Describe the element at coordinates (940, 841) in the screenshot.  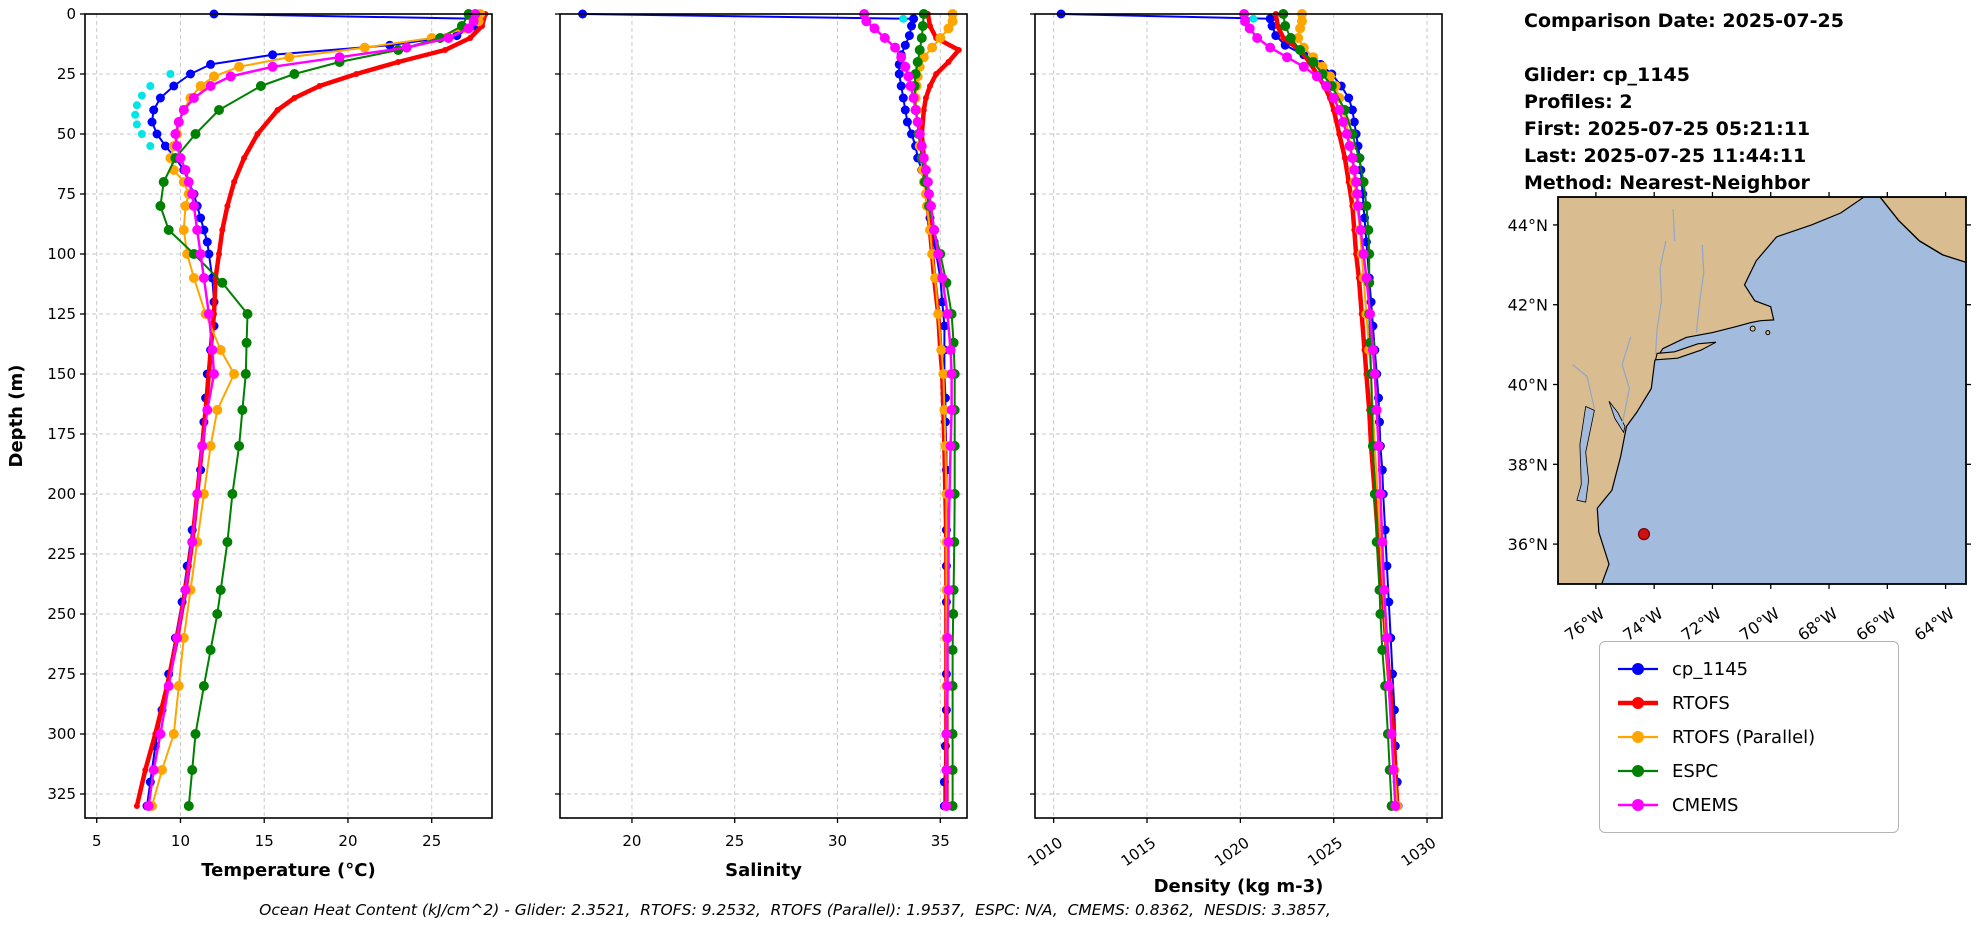
I see `svg-text: 35` at that location.